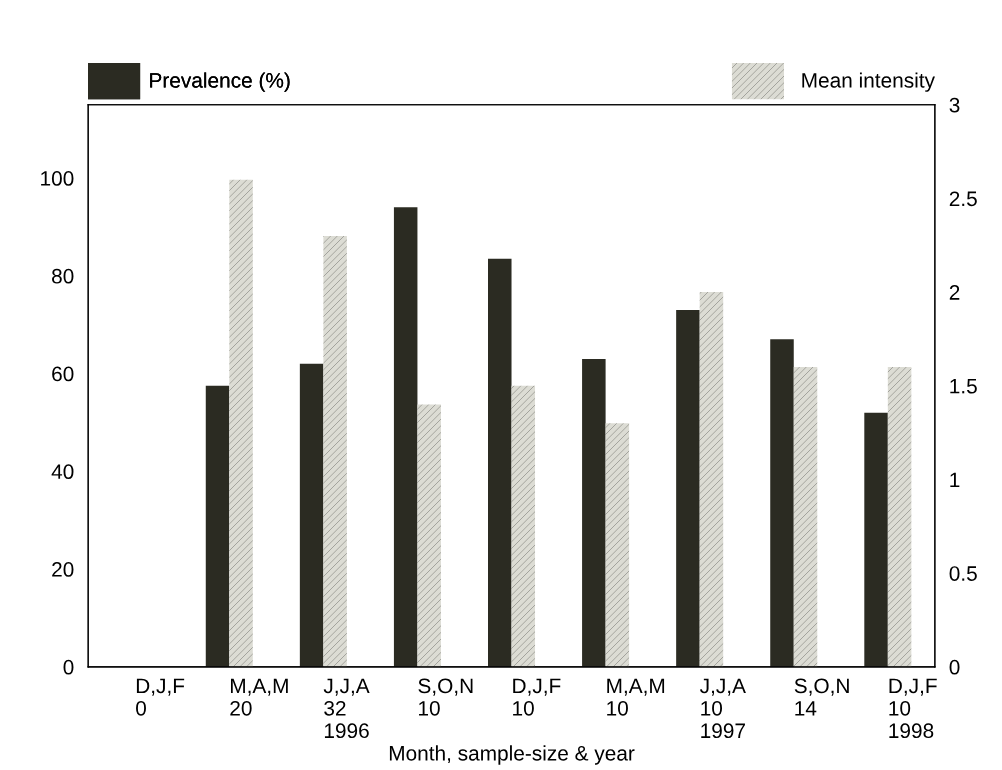  Describe the element at coordinates (537, 697) in the screenshot. I see `x-tick-label: D,J,F 10` at that location.